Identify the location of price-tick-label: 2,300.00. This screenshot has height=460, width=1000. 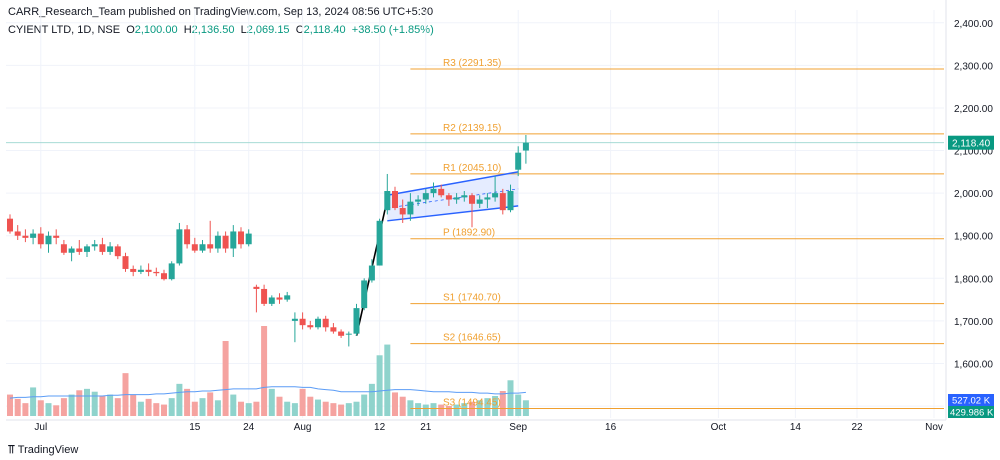
(973, 66).